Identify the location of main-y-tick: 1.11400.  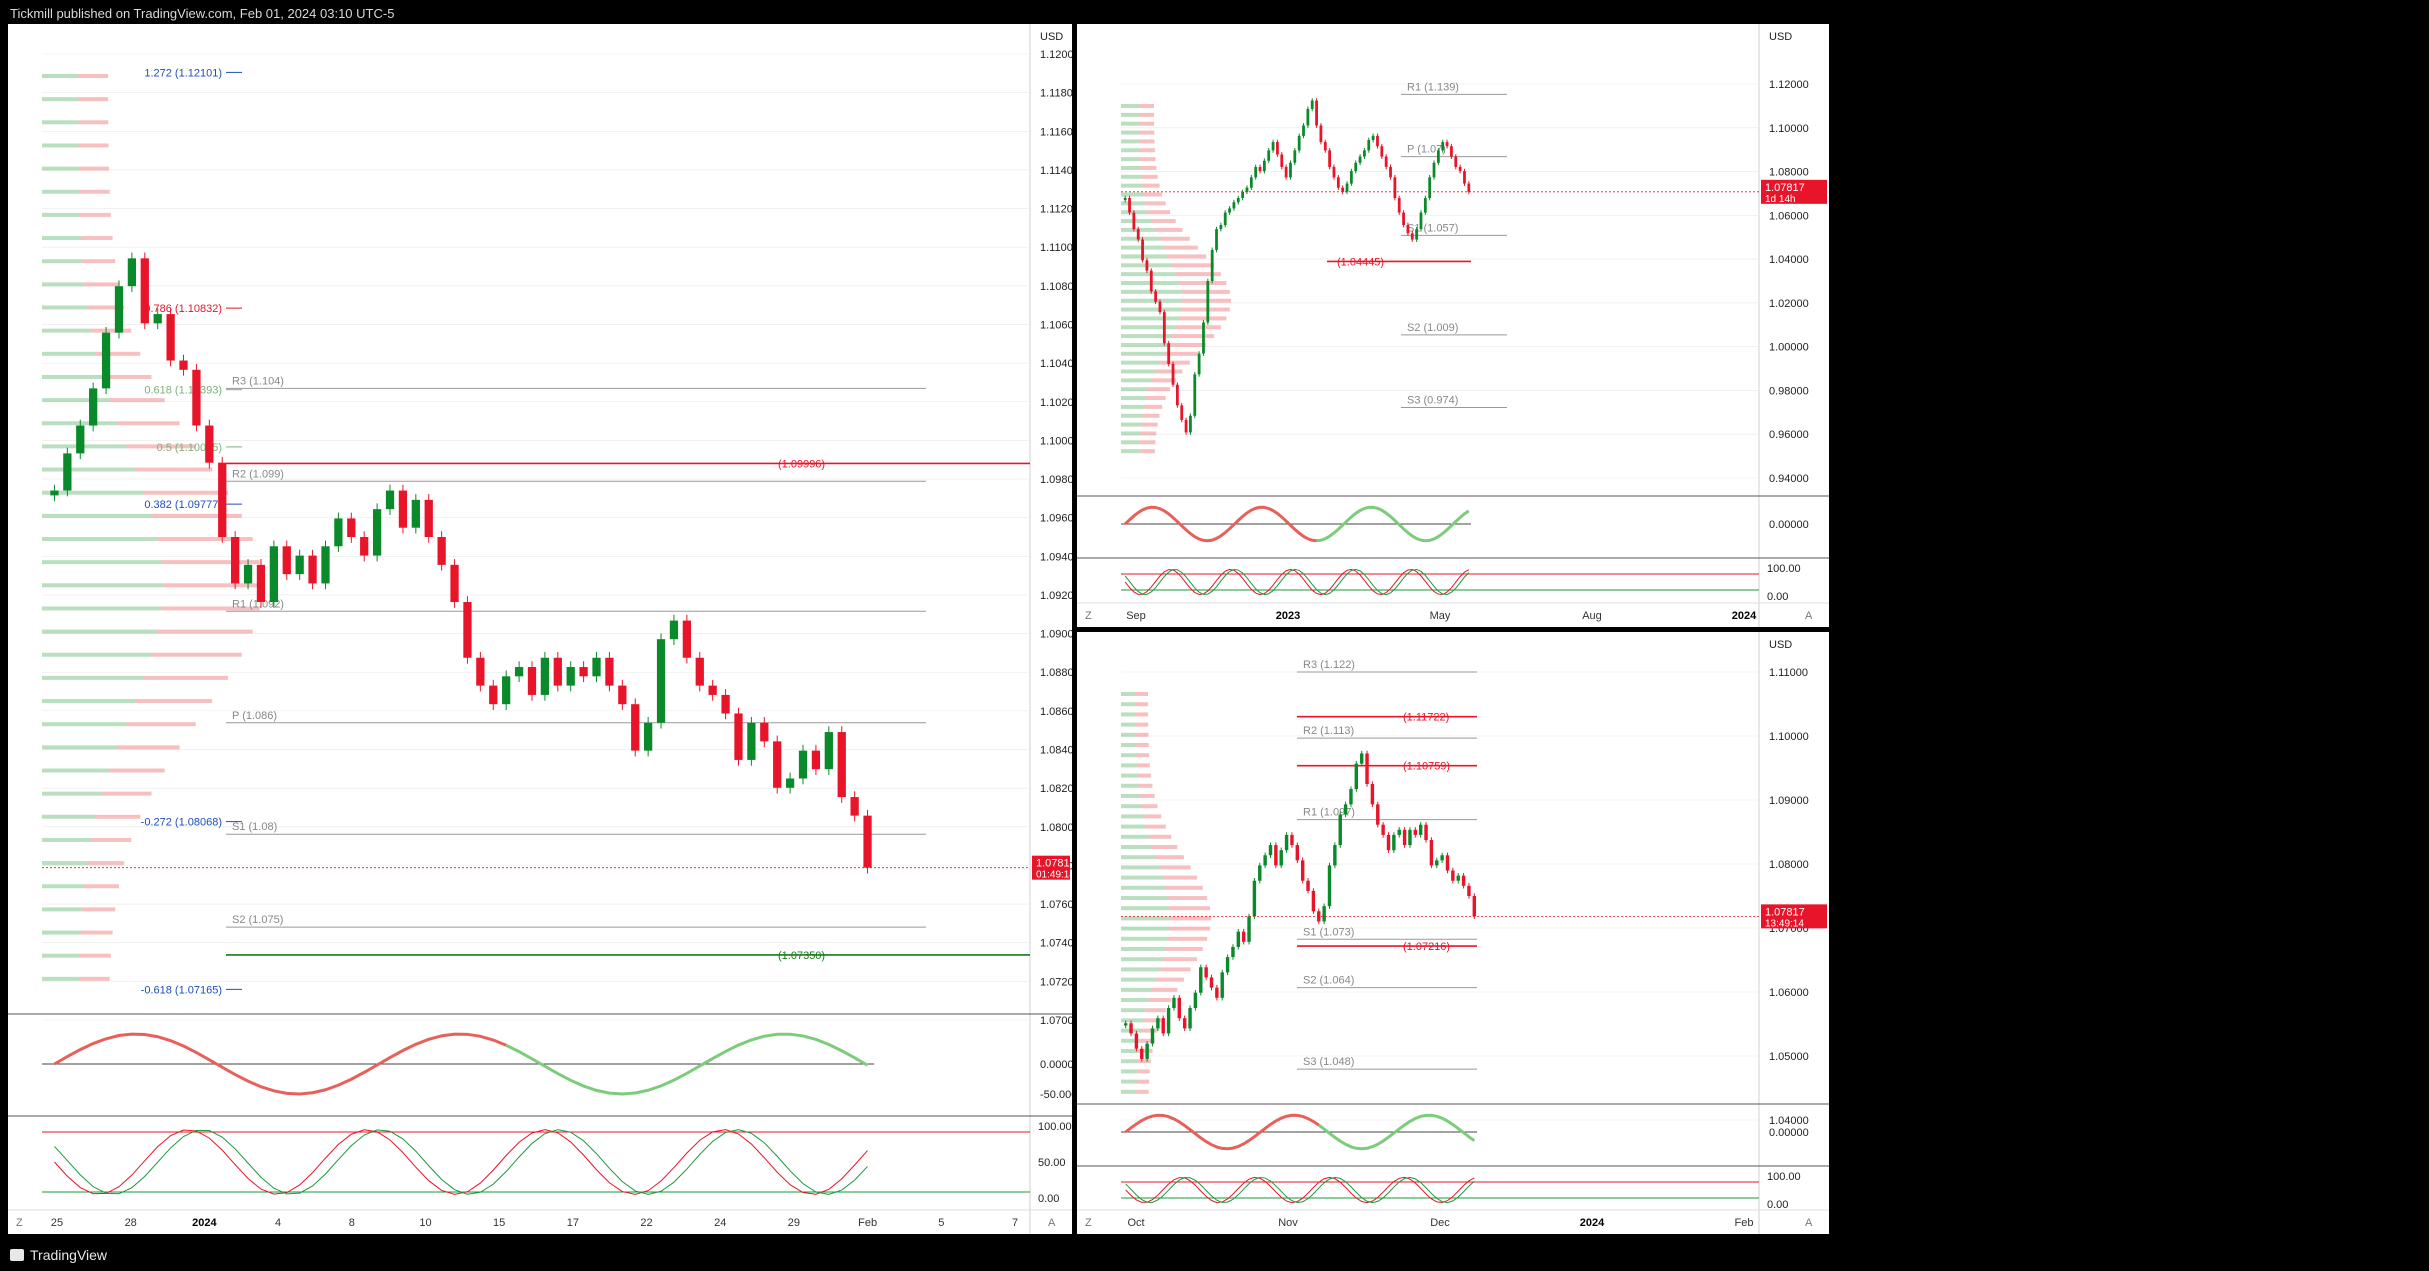
(1056, 171).